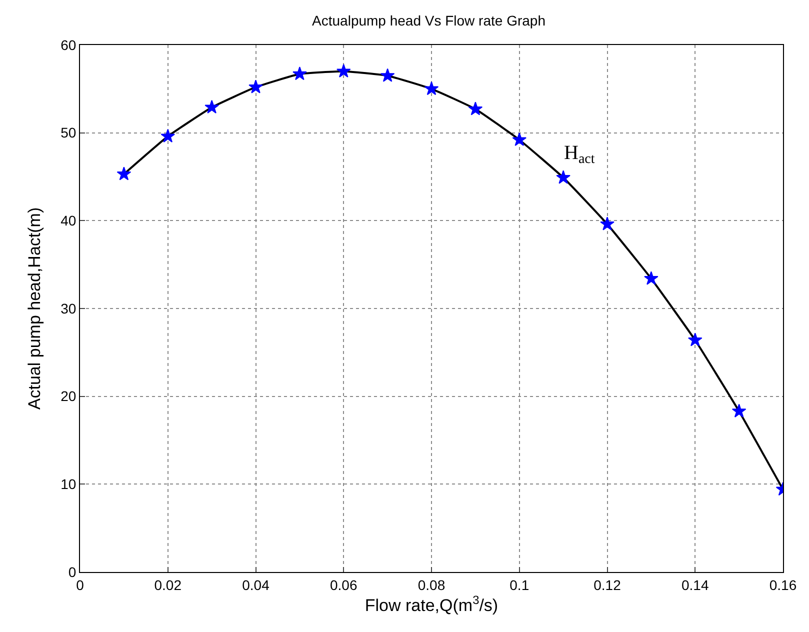 This screenshot has height=632, width=809. I want to click on y-tick-label: 20, so click(68, 396).